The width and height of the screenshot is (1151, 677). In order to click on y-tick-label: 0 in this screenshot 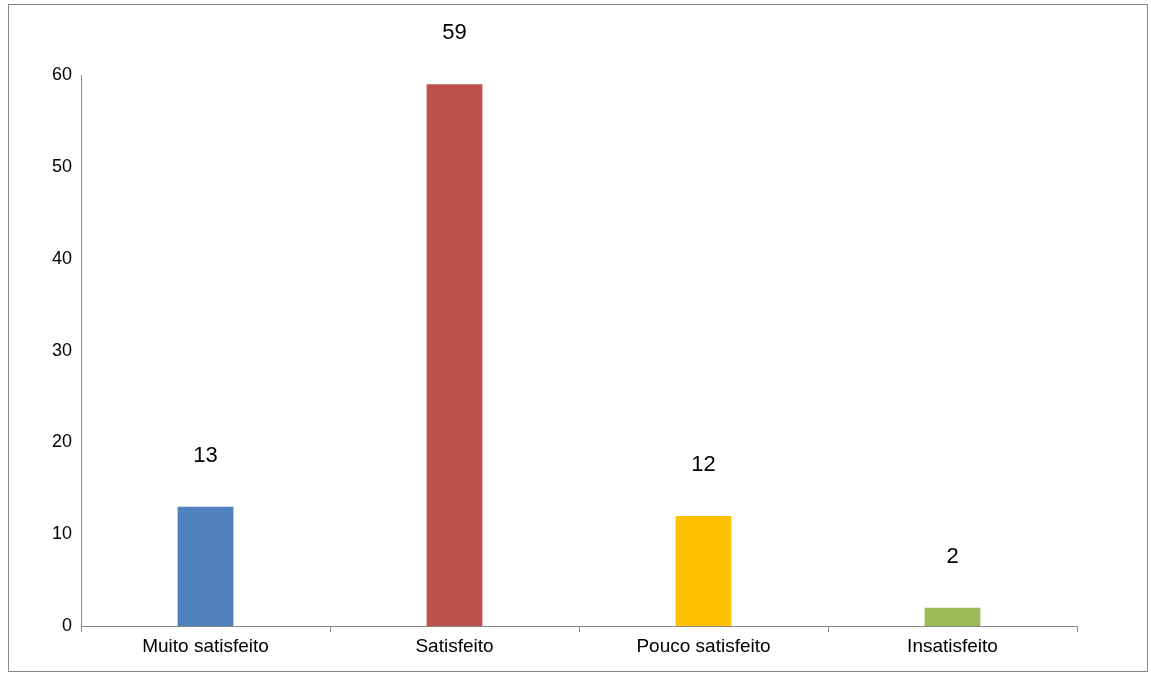, I will do `click(67, 625)`.